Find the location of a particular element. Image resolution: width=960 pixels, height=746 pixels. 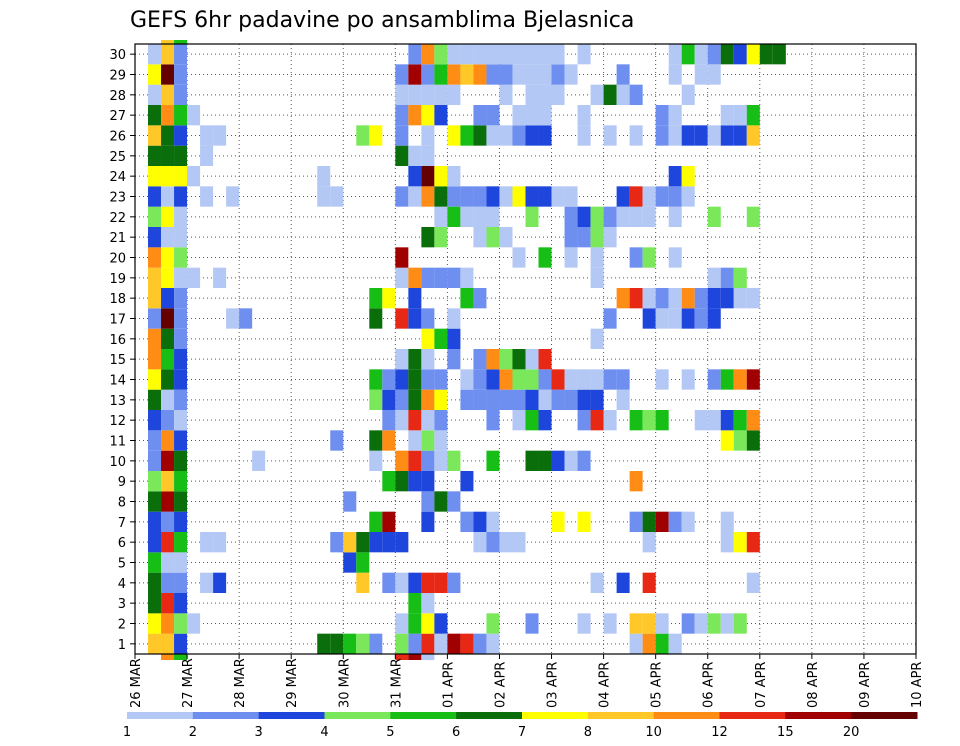

y-tick-label: 20 is located at coordinates (117, 259).